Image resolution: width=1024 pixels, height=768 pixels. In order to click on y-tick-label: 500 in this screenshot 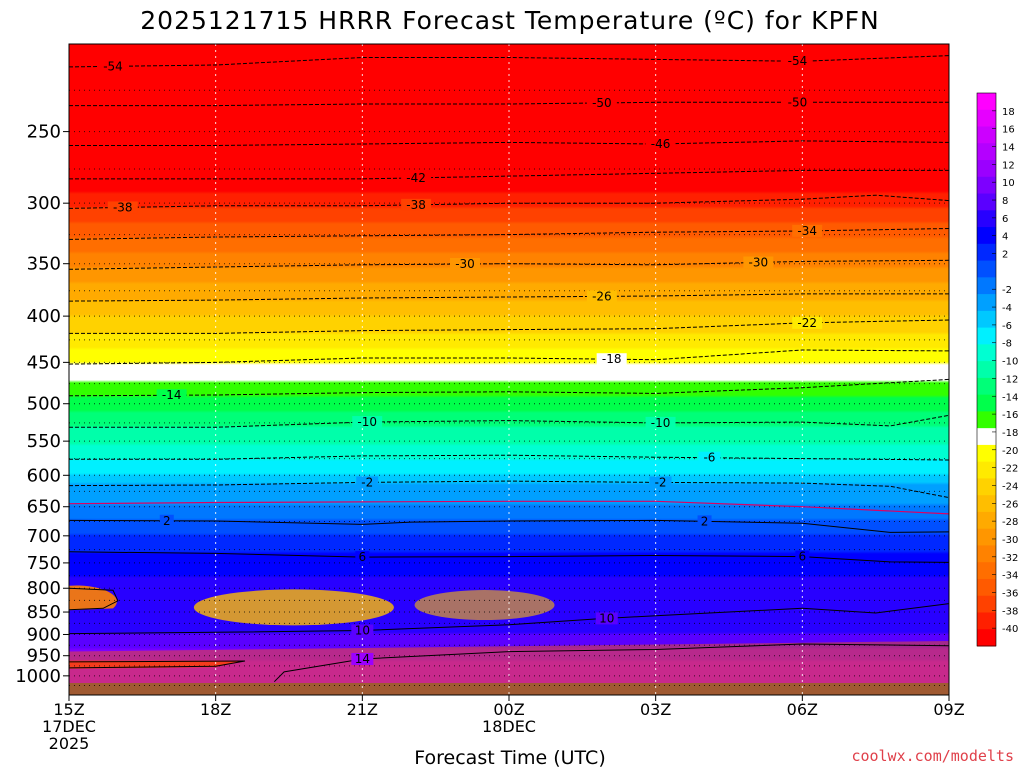, I will do `click(44, 404)`.